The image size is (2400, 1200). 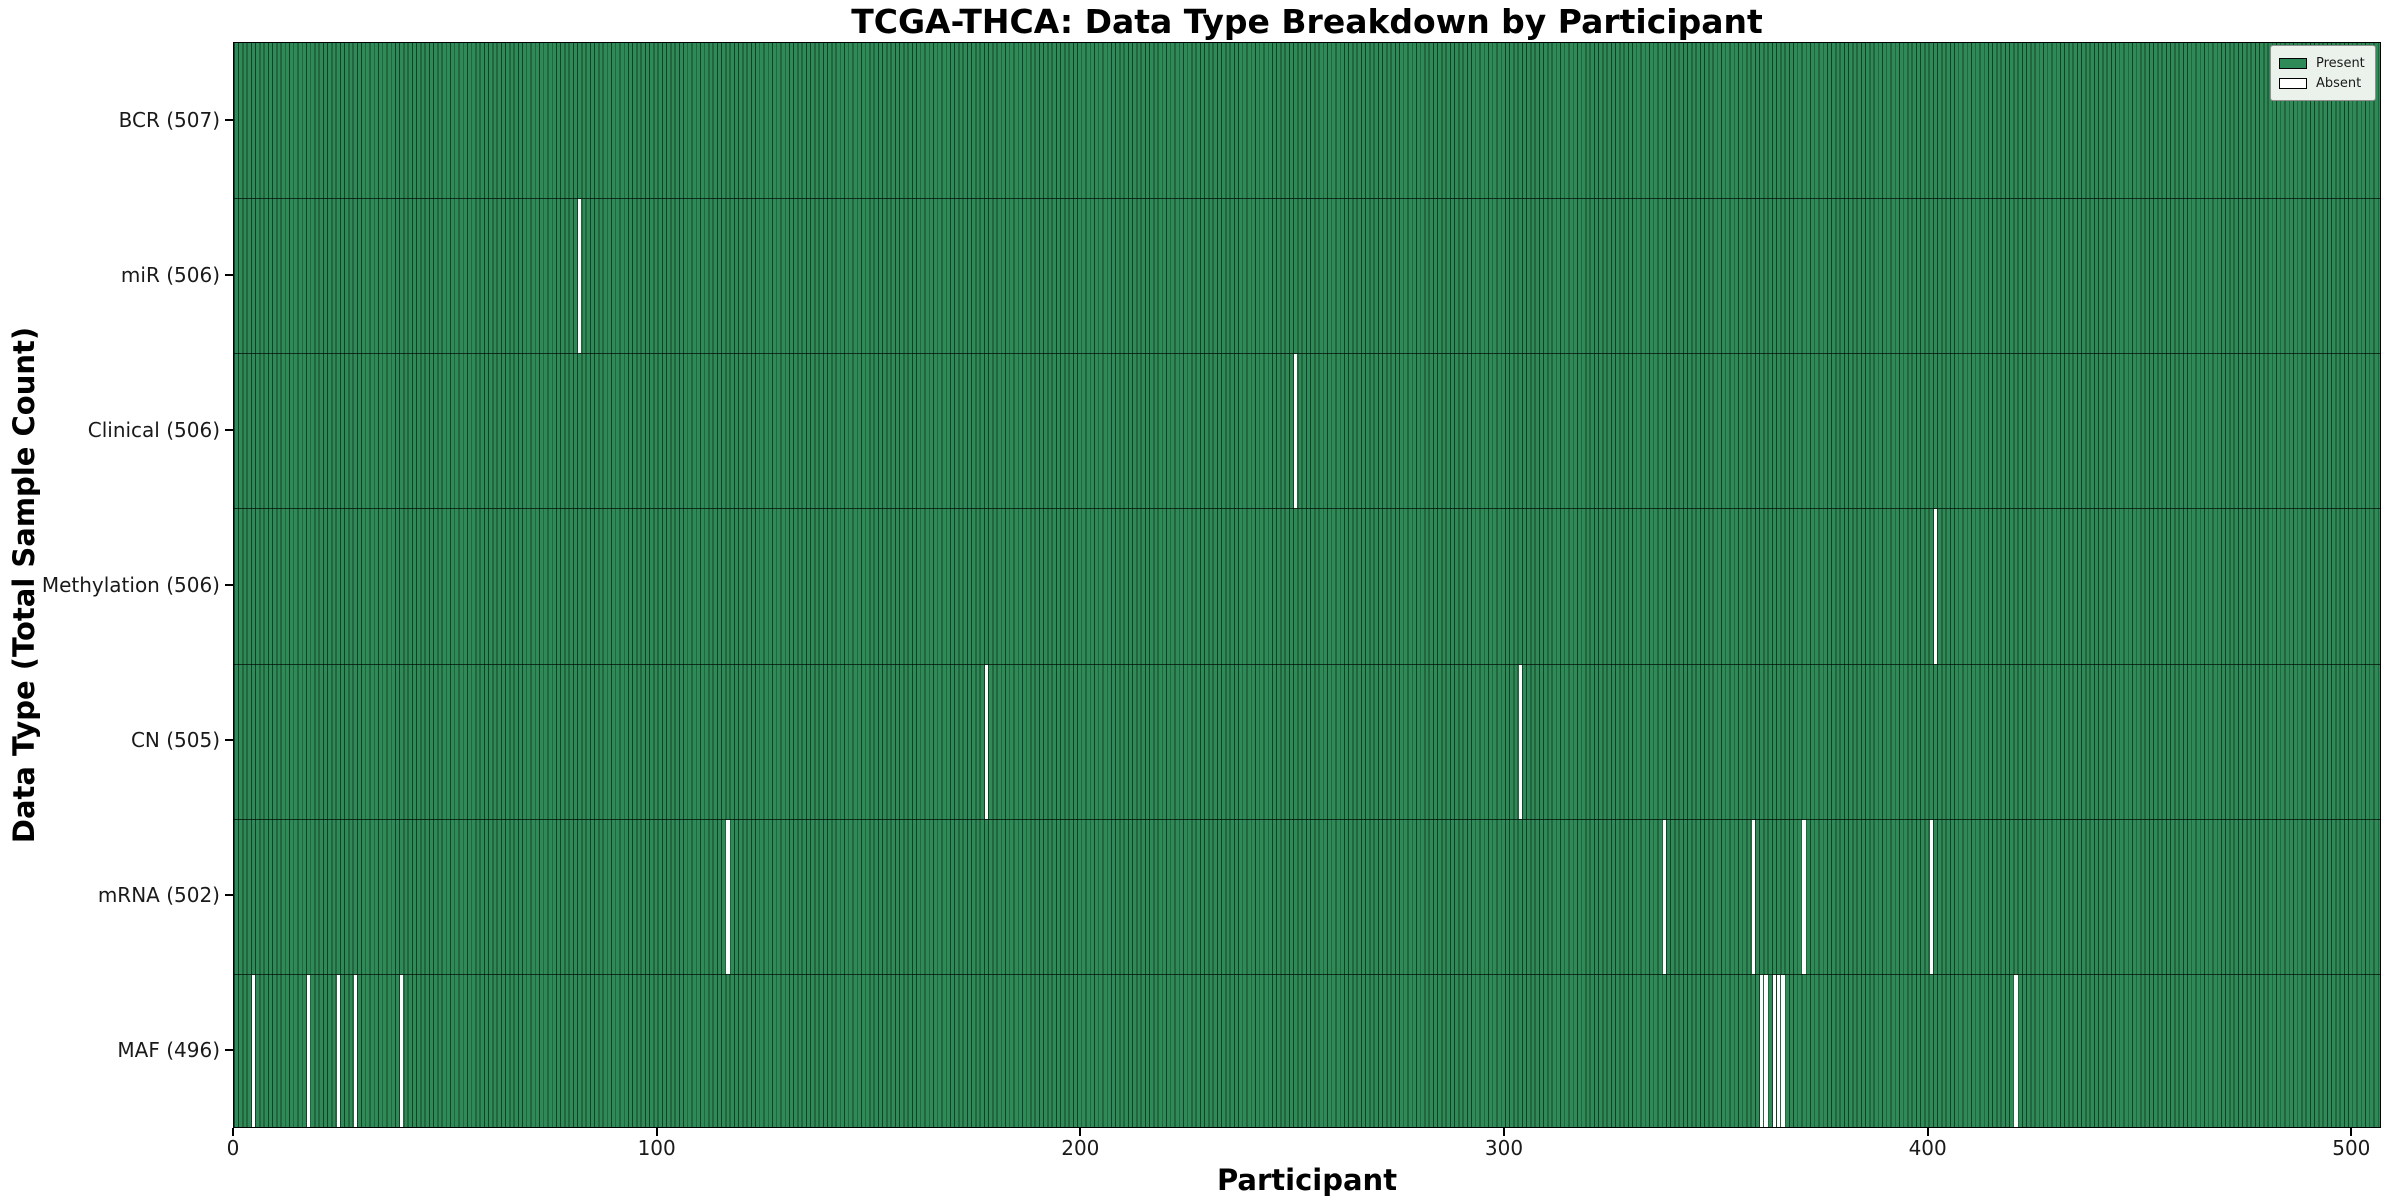 I want to click on y-tick-label: MAF (496), so click(x=168, y=1050).